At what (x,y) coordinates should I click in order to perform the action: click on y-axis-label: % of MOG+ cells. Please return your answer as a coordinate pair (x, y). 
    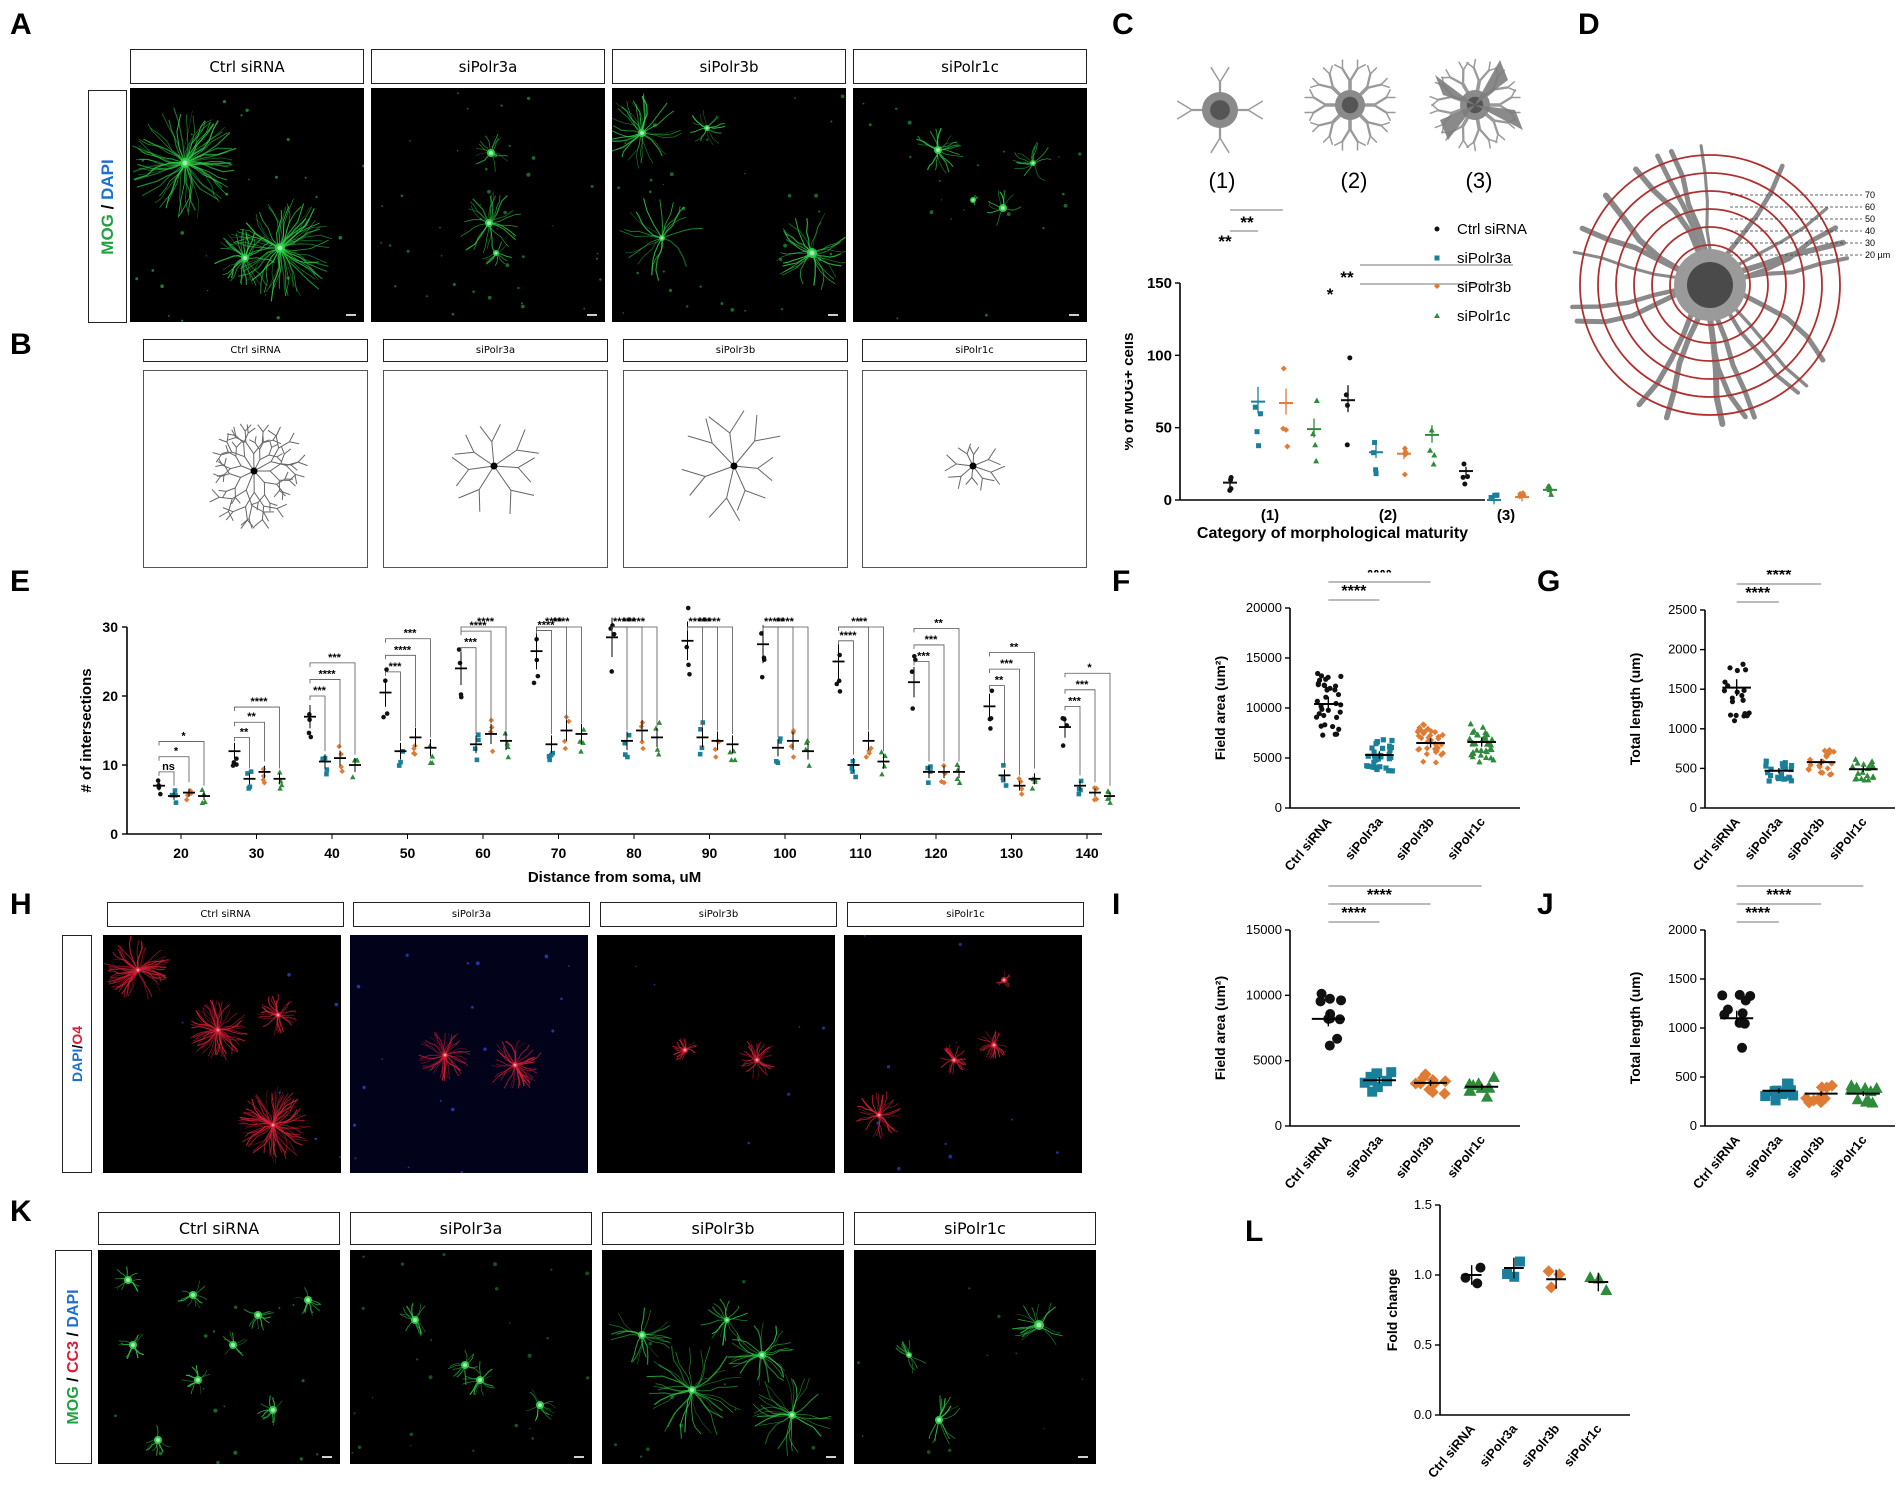
    Looking at the image, I should click on (1131, 392).